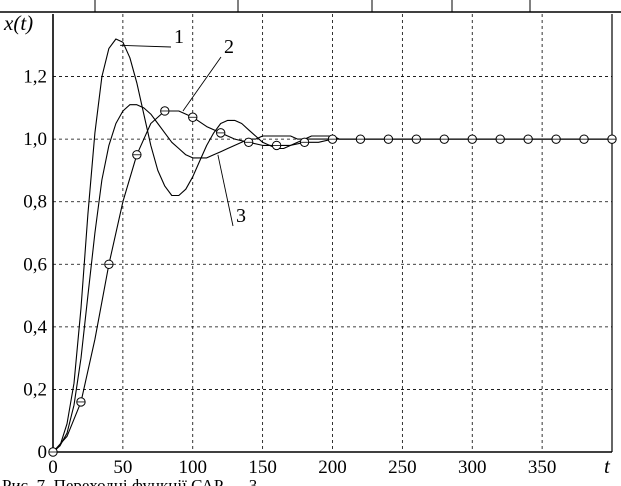 This screenshot has width=621, height=486. What do you see at coordinates (35, 77) in the screenshot?
I see `y-tick-label: 1,2` at bounding box center [35, 77].